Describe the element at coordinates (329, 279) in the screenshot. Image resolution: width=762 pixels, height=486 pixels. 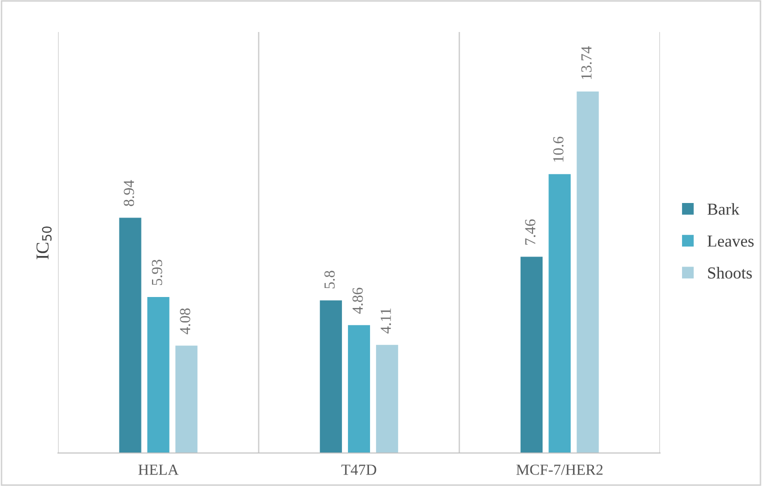
I see `data-label: 5.8` at that location.